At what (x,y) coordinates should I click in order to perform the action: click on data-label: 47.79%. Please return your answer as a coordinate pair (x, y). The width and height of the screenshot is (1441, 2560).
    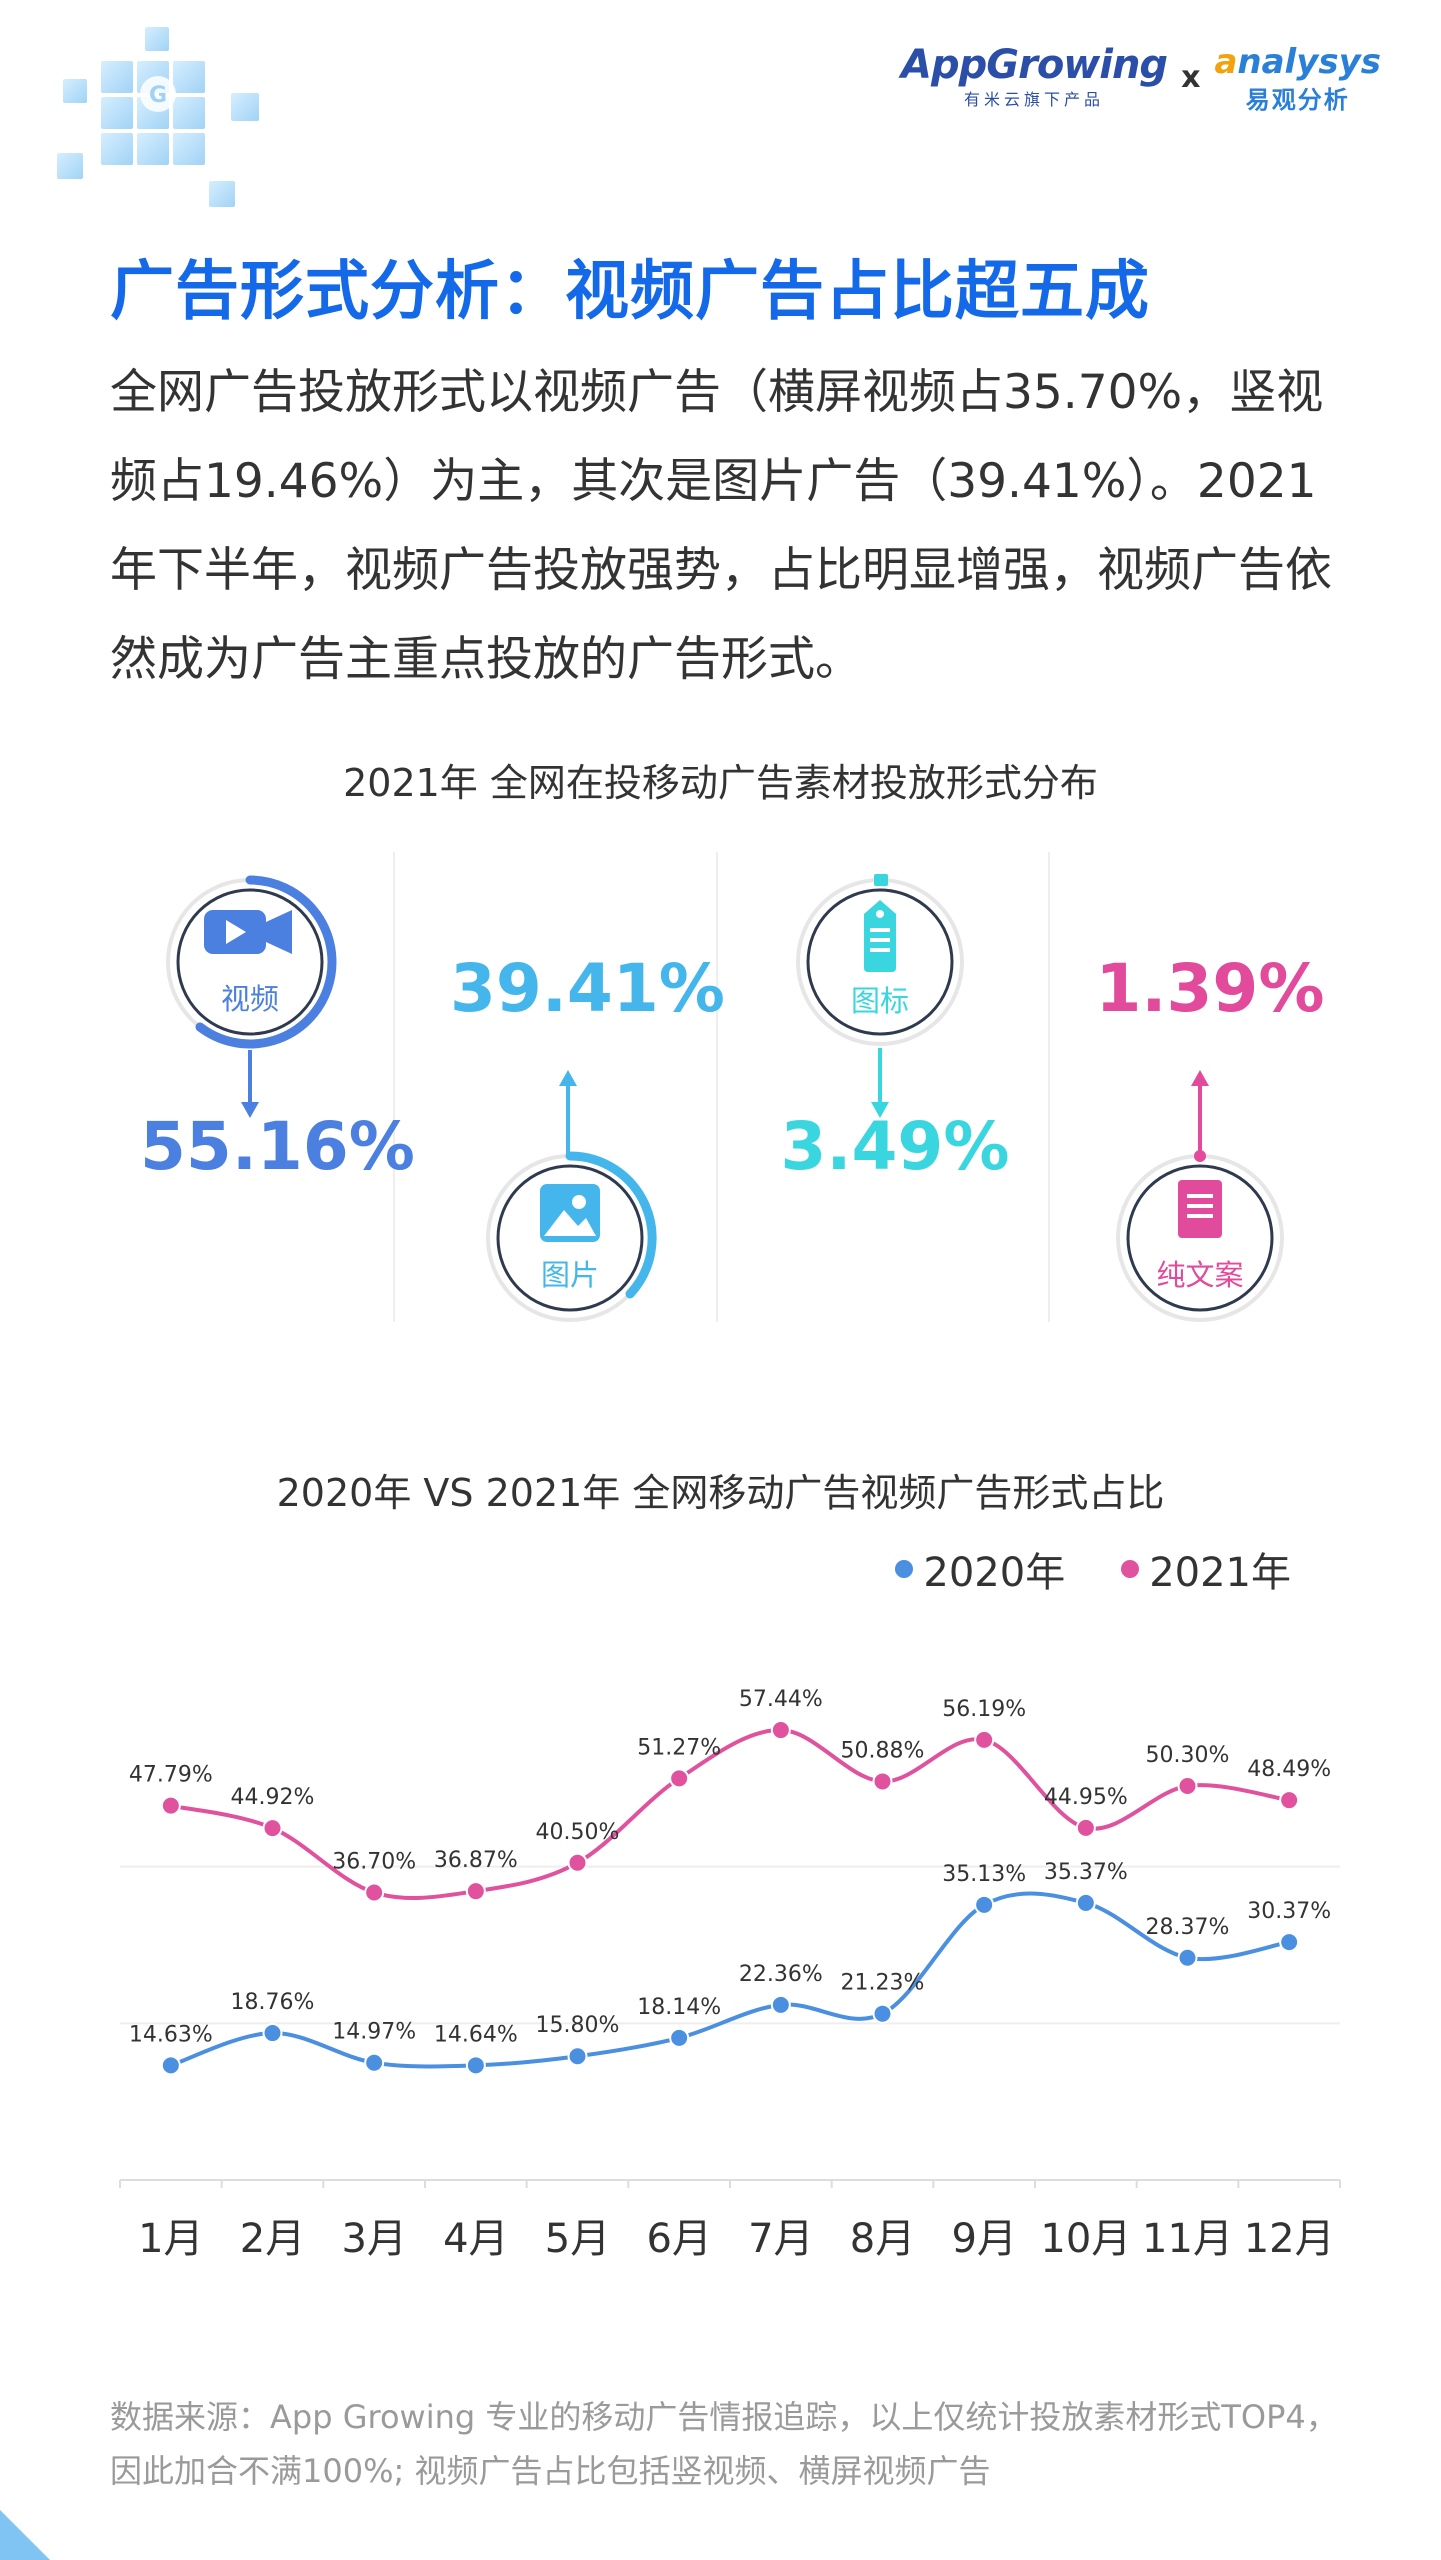
    Looking at the image, I should click on (171, 1775).